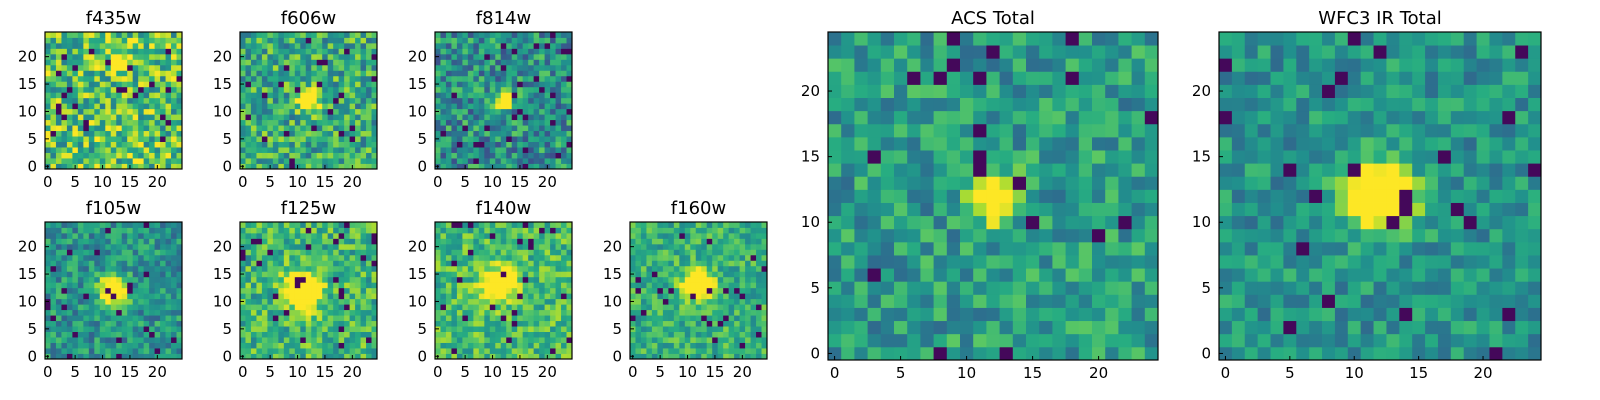  What do you see at coordinates (32, 356) in the screenshot?
I see `y-tick-label: 0` at bounding box center [32, 356].